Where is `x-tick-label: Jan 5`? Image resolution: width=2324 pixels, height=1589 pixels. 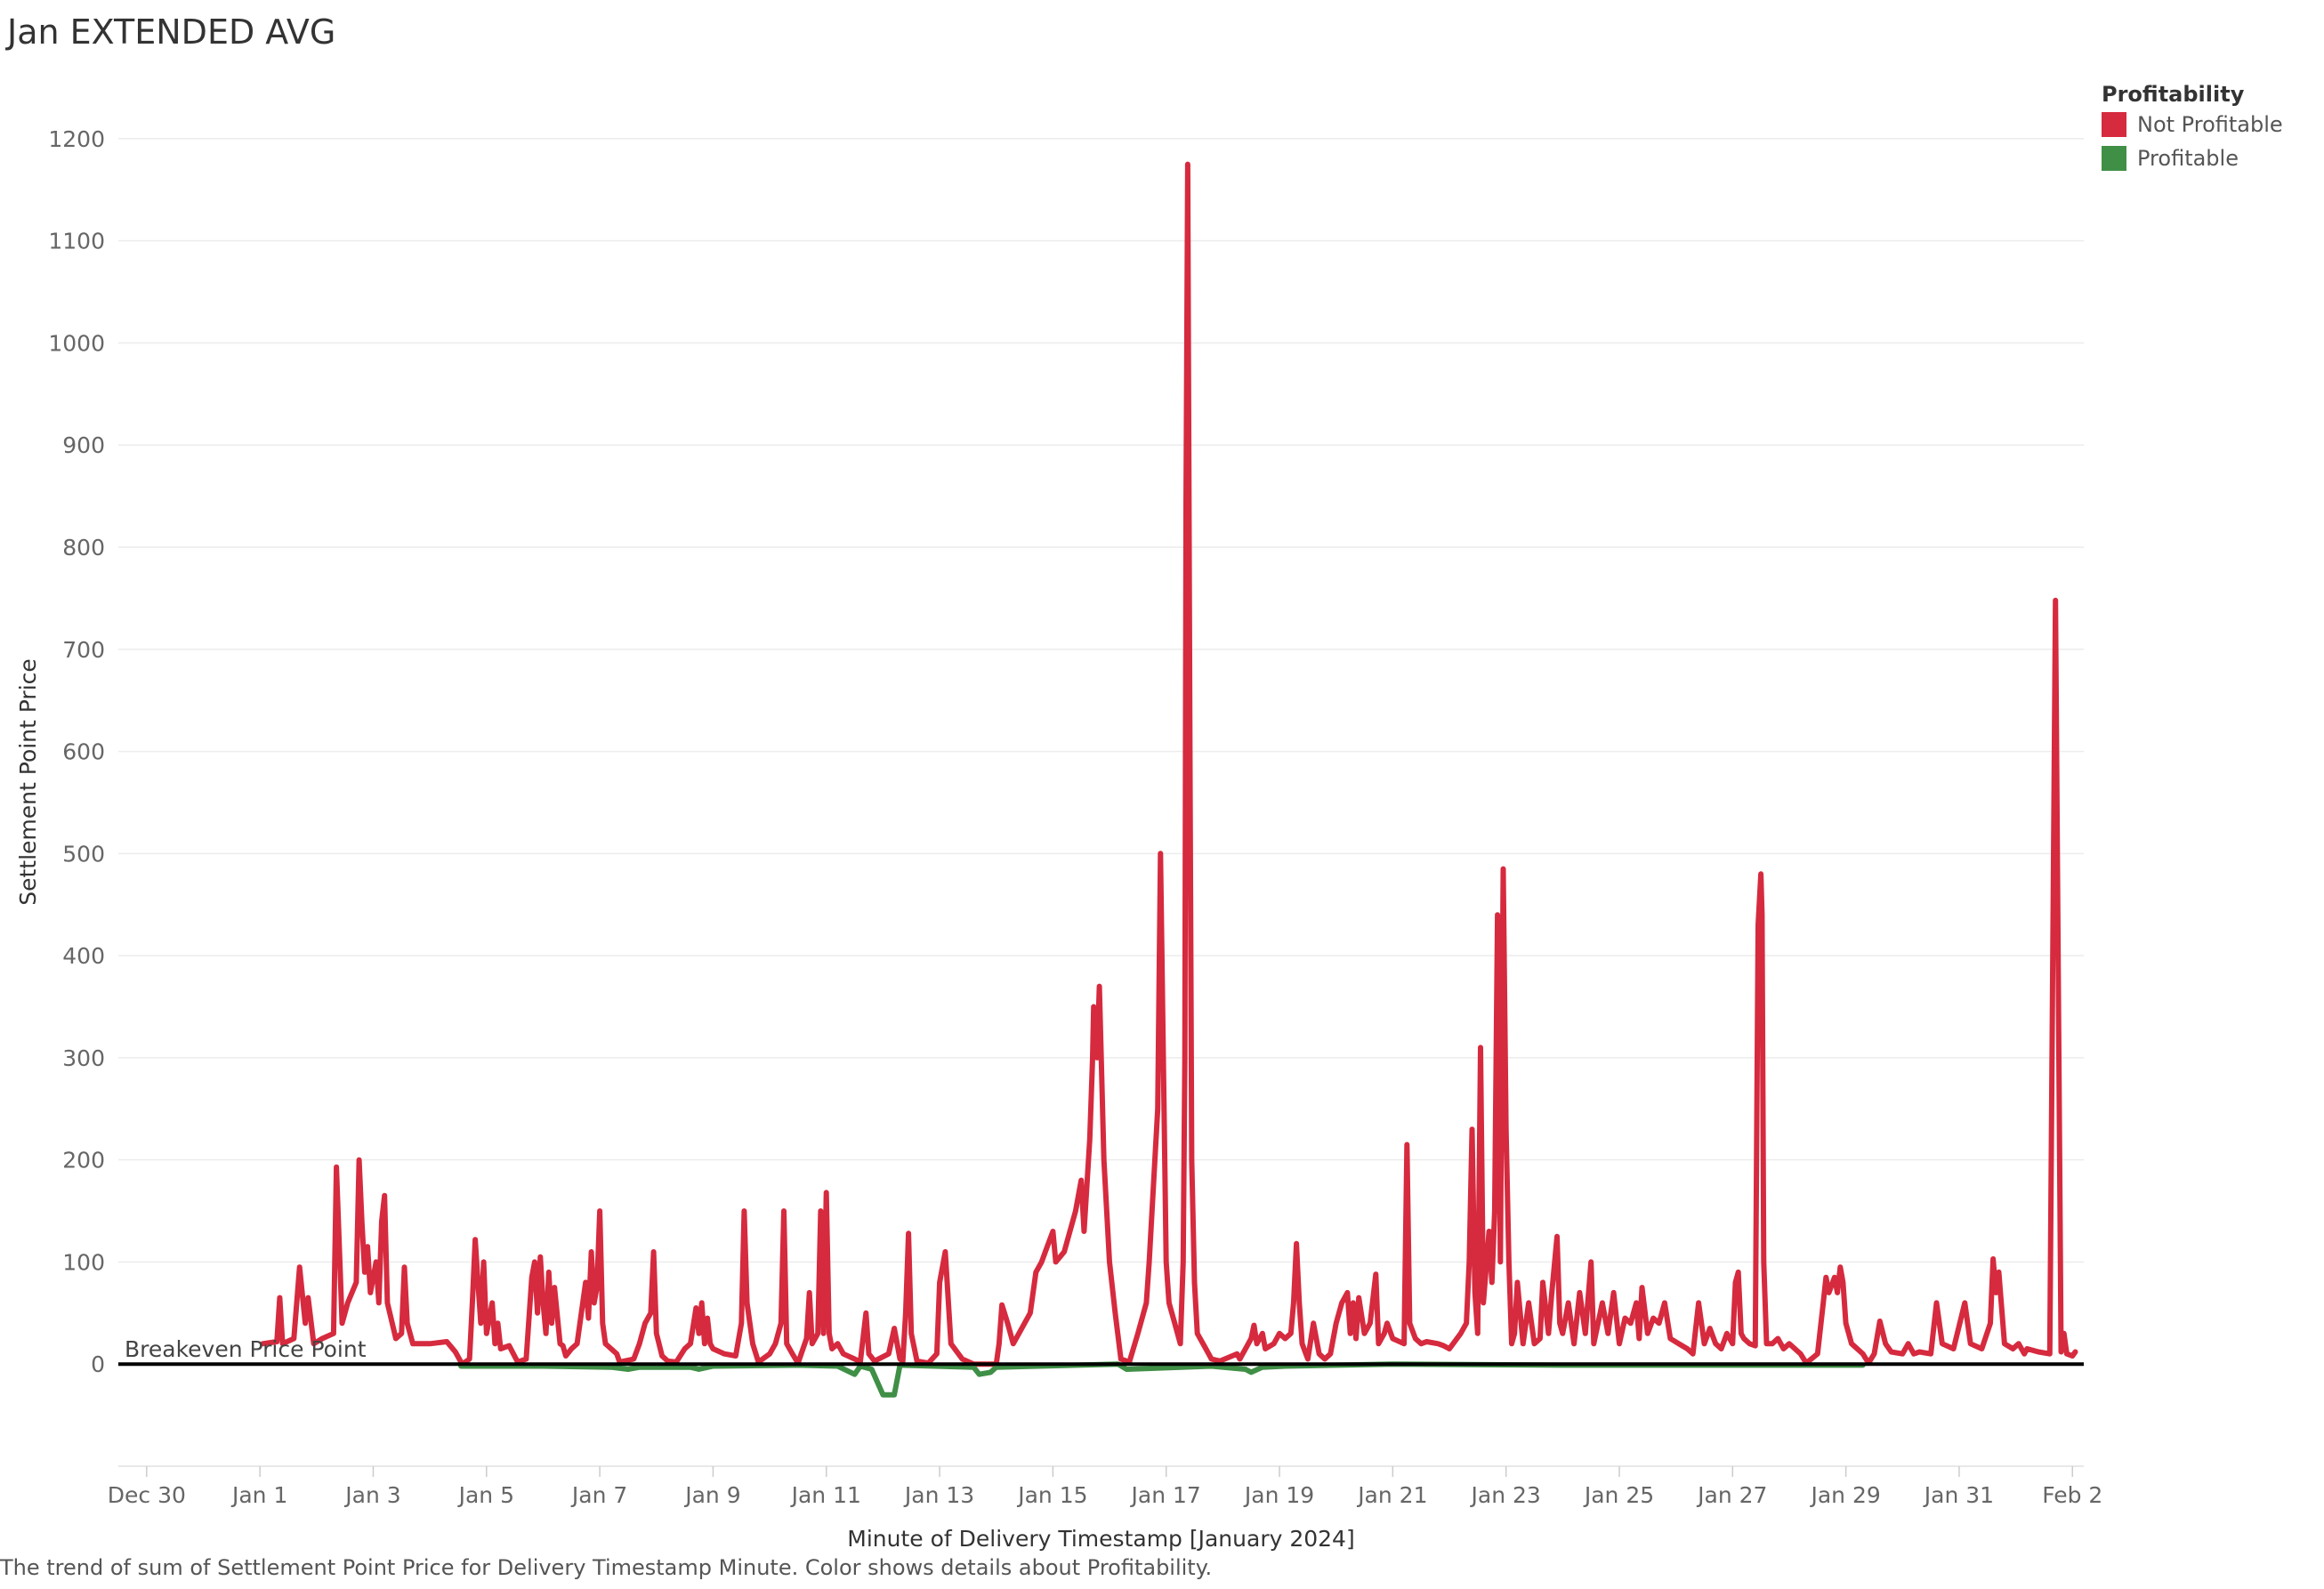 x-tick-label: Jan 5 is located at coordinates (485, 1495).